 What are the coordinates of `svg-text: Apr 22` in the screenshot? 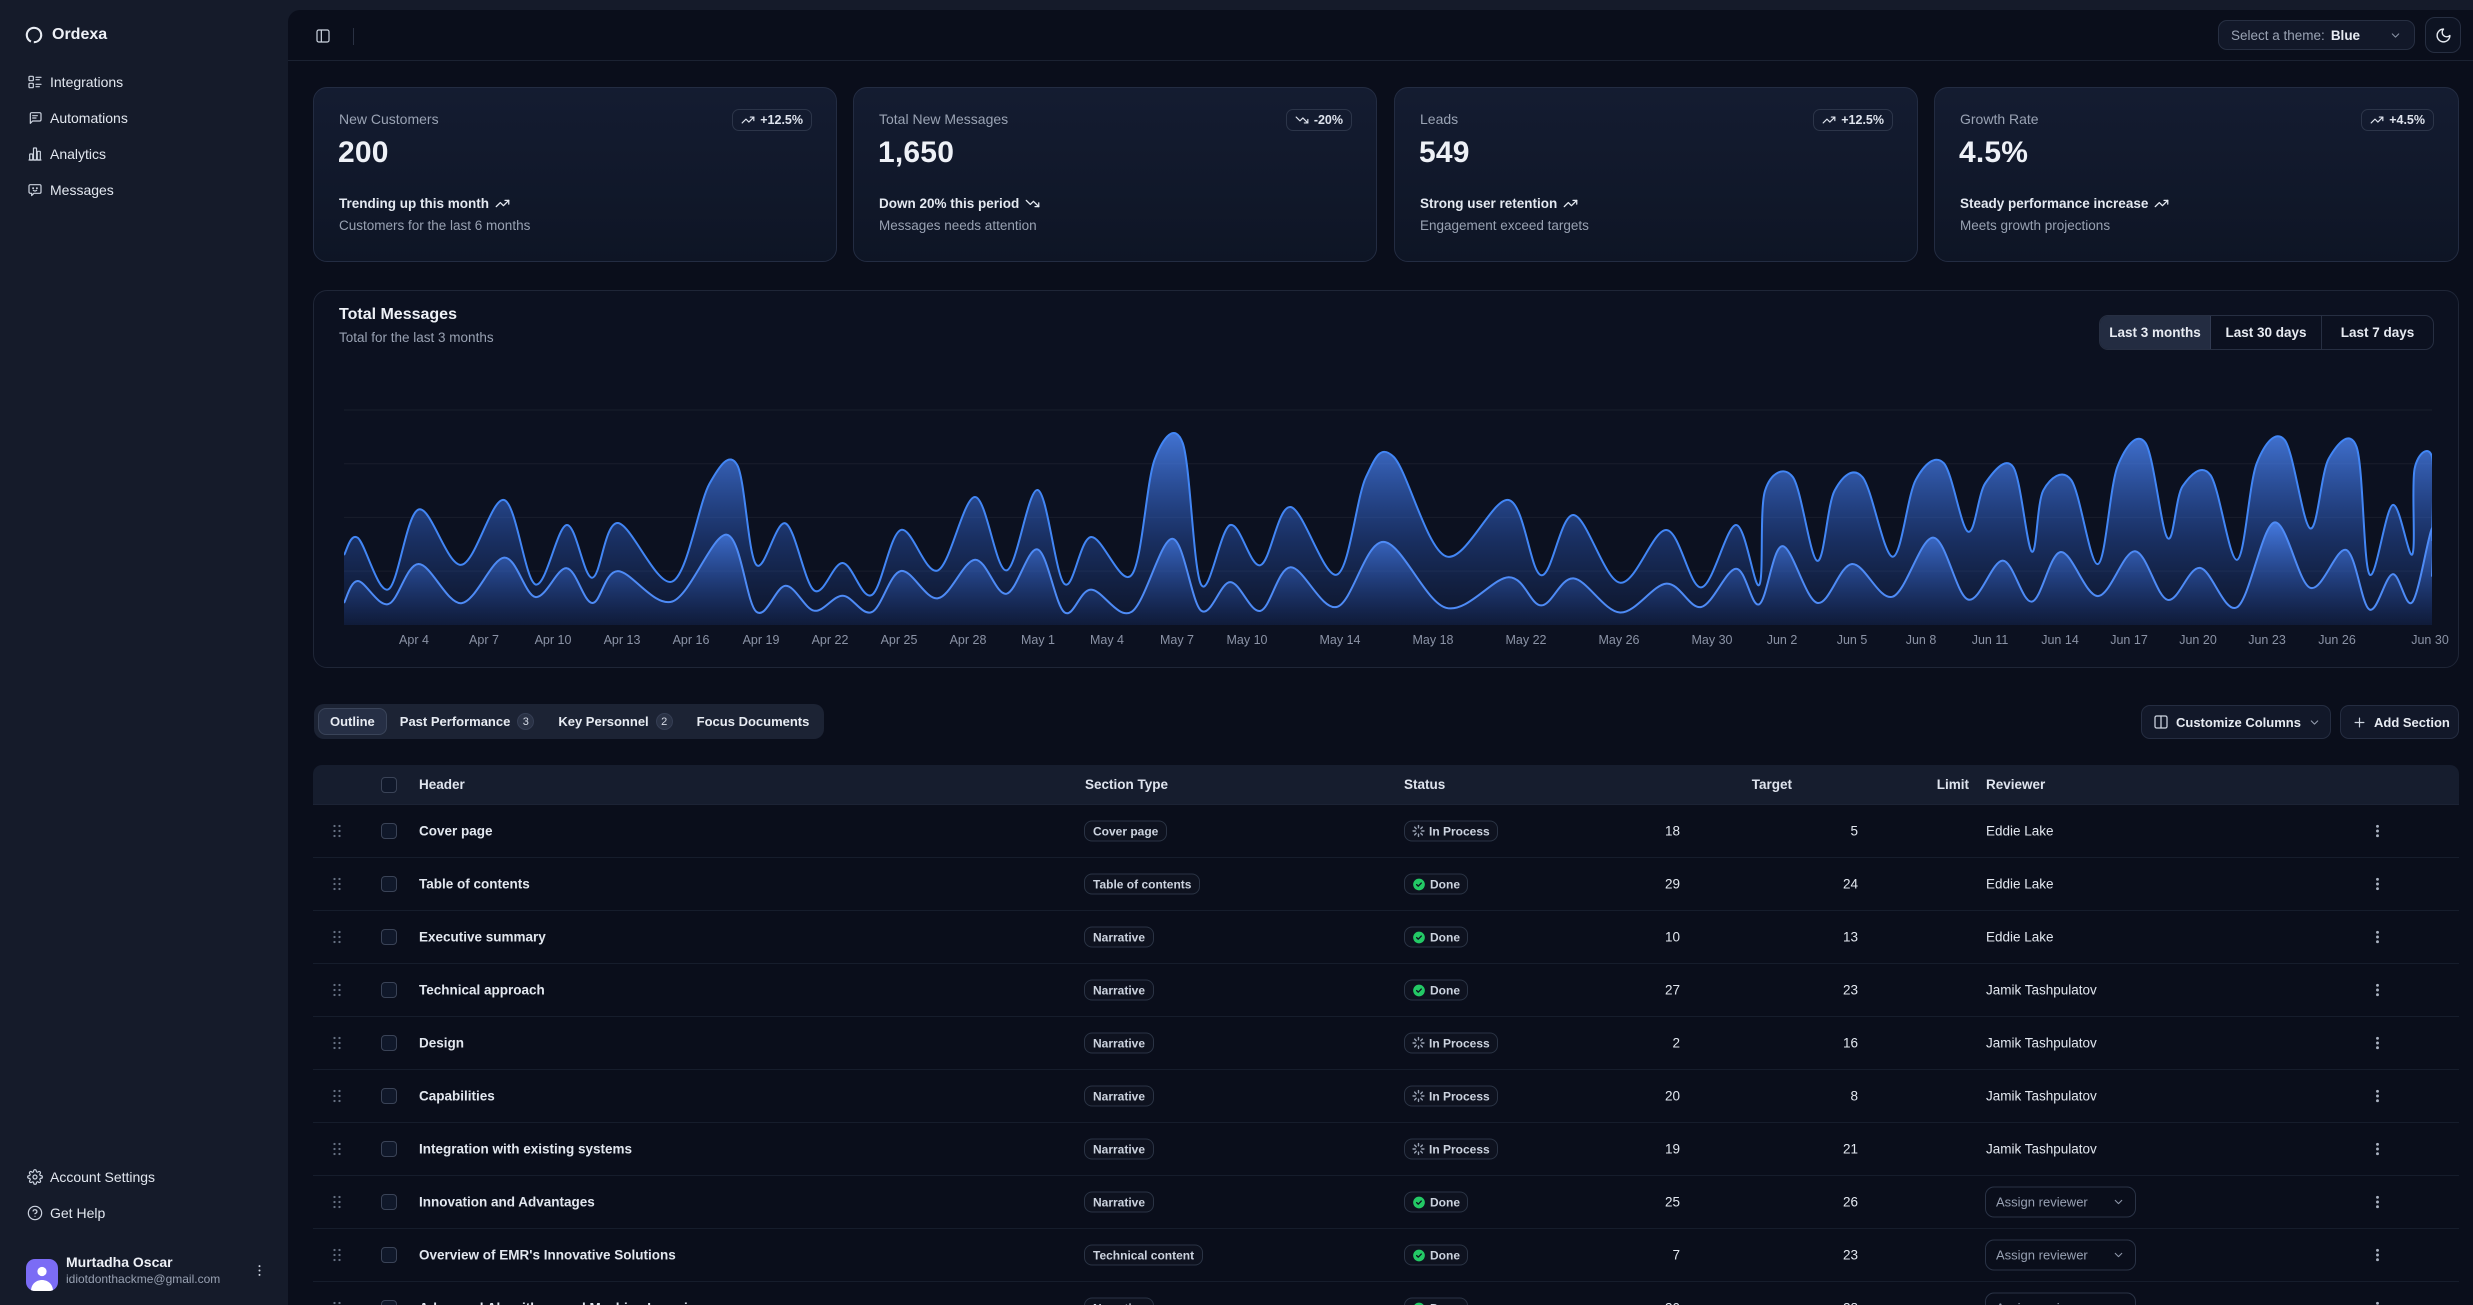 It's located at (830, 640).